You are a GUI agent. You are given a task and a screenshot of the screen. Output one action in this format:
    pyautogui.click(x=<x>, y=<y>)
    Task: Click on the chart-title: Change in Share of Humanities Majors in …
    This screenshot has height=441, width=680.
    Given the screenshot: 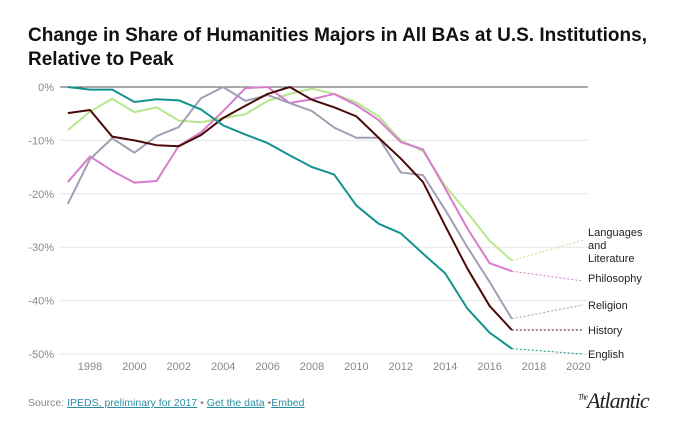 What is the action you would take?
    pyautogui.click(x=337, y=47)
    